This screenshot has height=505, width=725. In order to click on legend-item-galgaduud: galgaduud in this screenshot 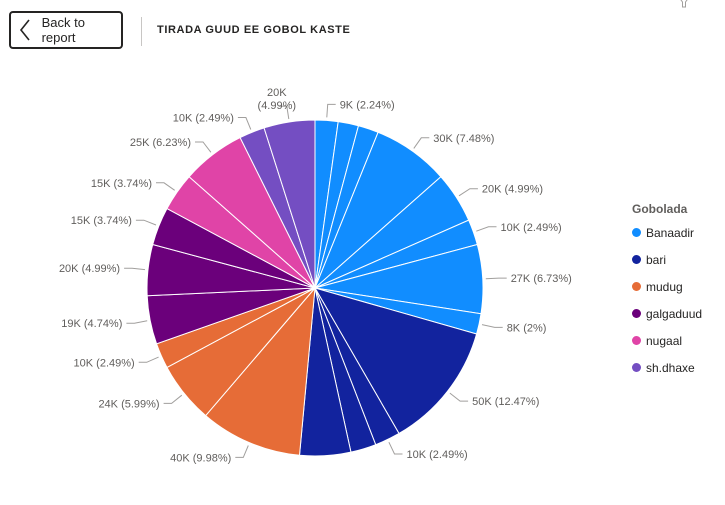, I will do `click(667, 314)`.